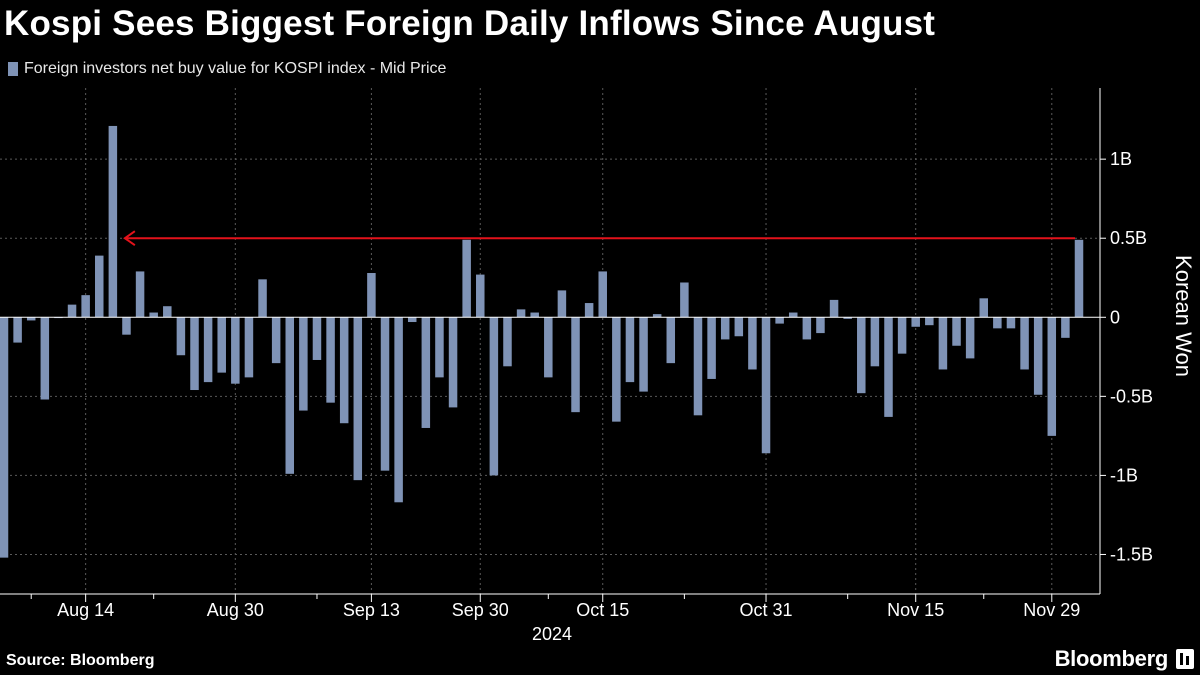  I want to click on x-tick-label: Oct 15, so click(602, 610).